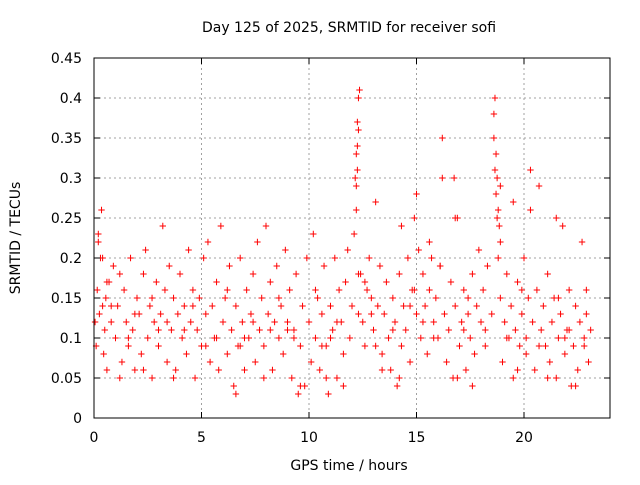 The height and width of the screenshot is (485, 640). Describe the element at coordinates (71, 99) in the screenshot. I see `y-tick-label: 0.4` at that location.